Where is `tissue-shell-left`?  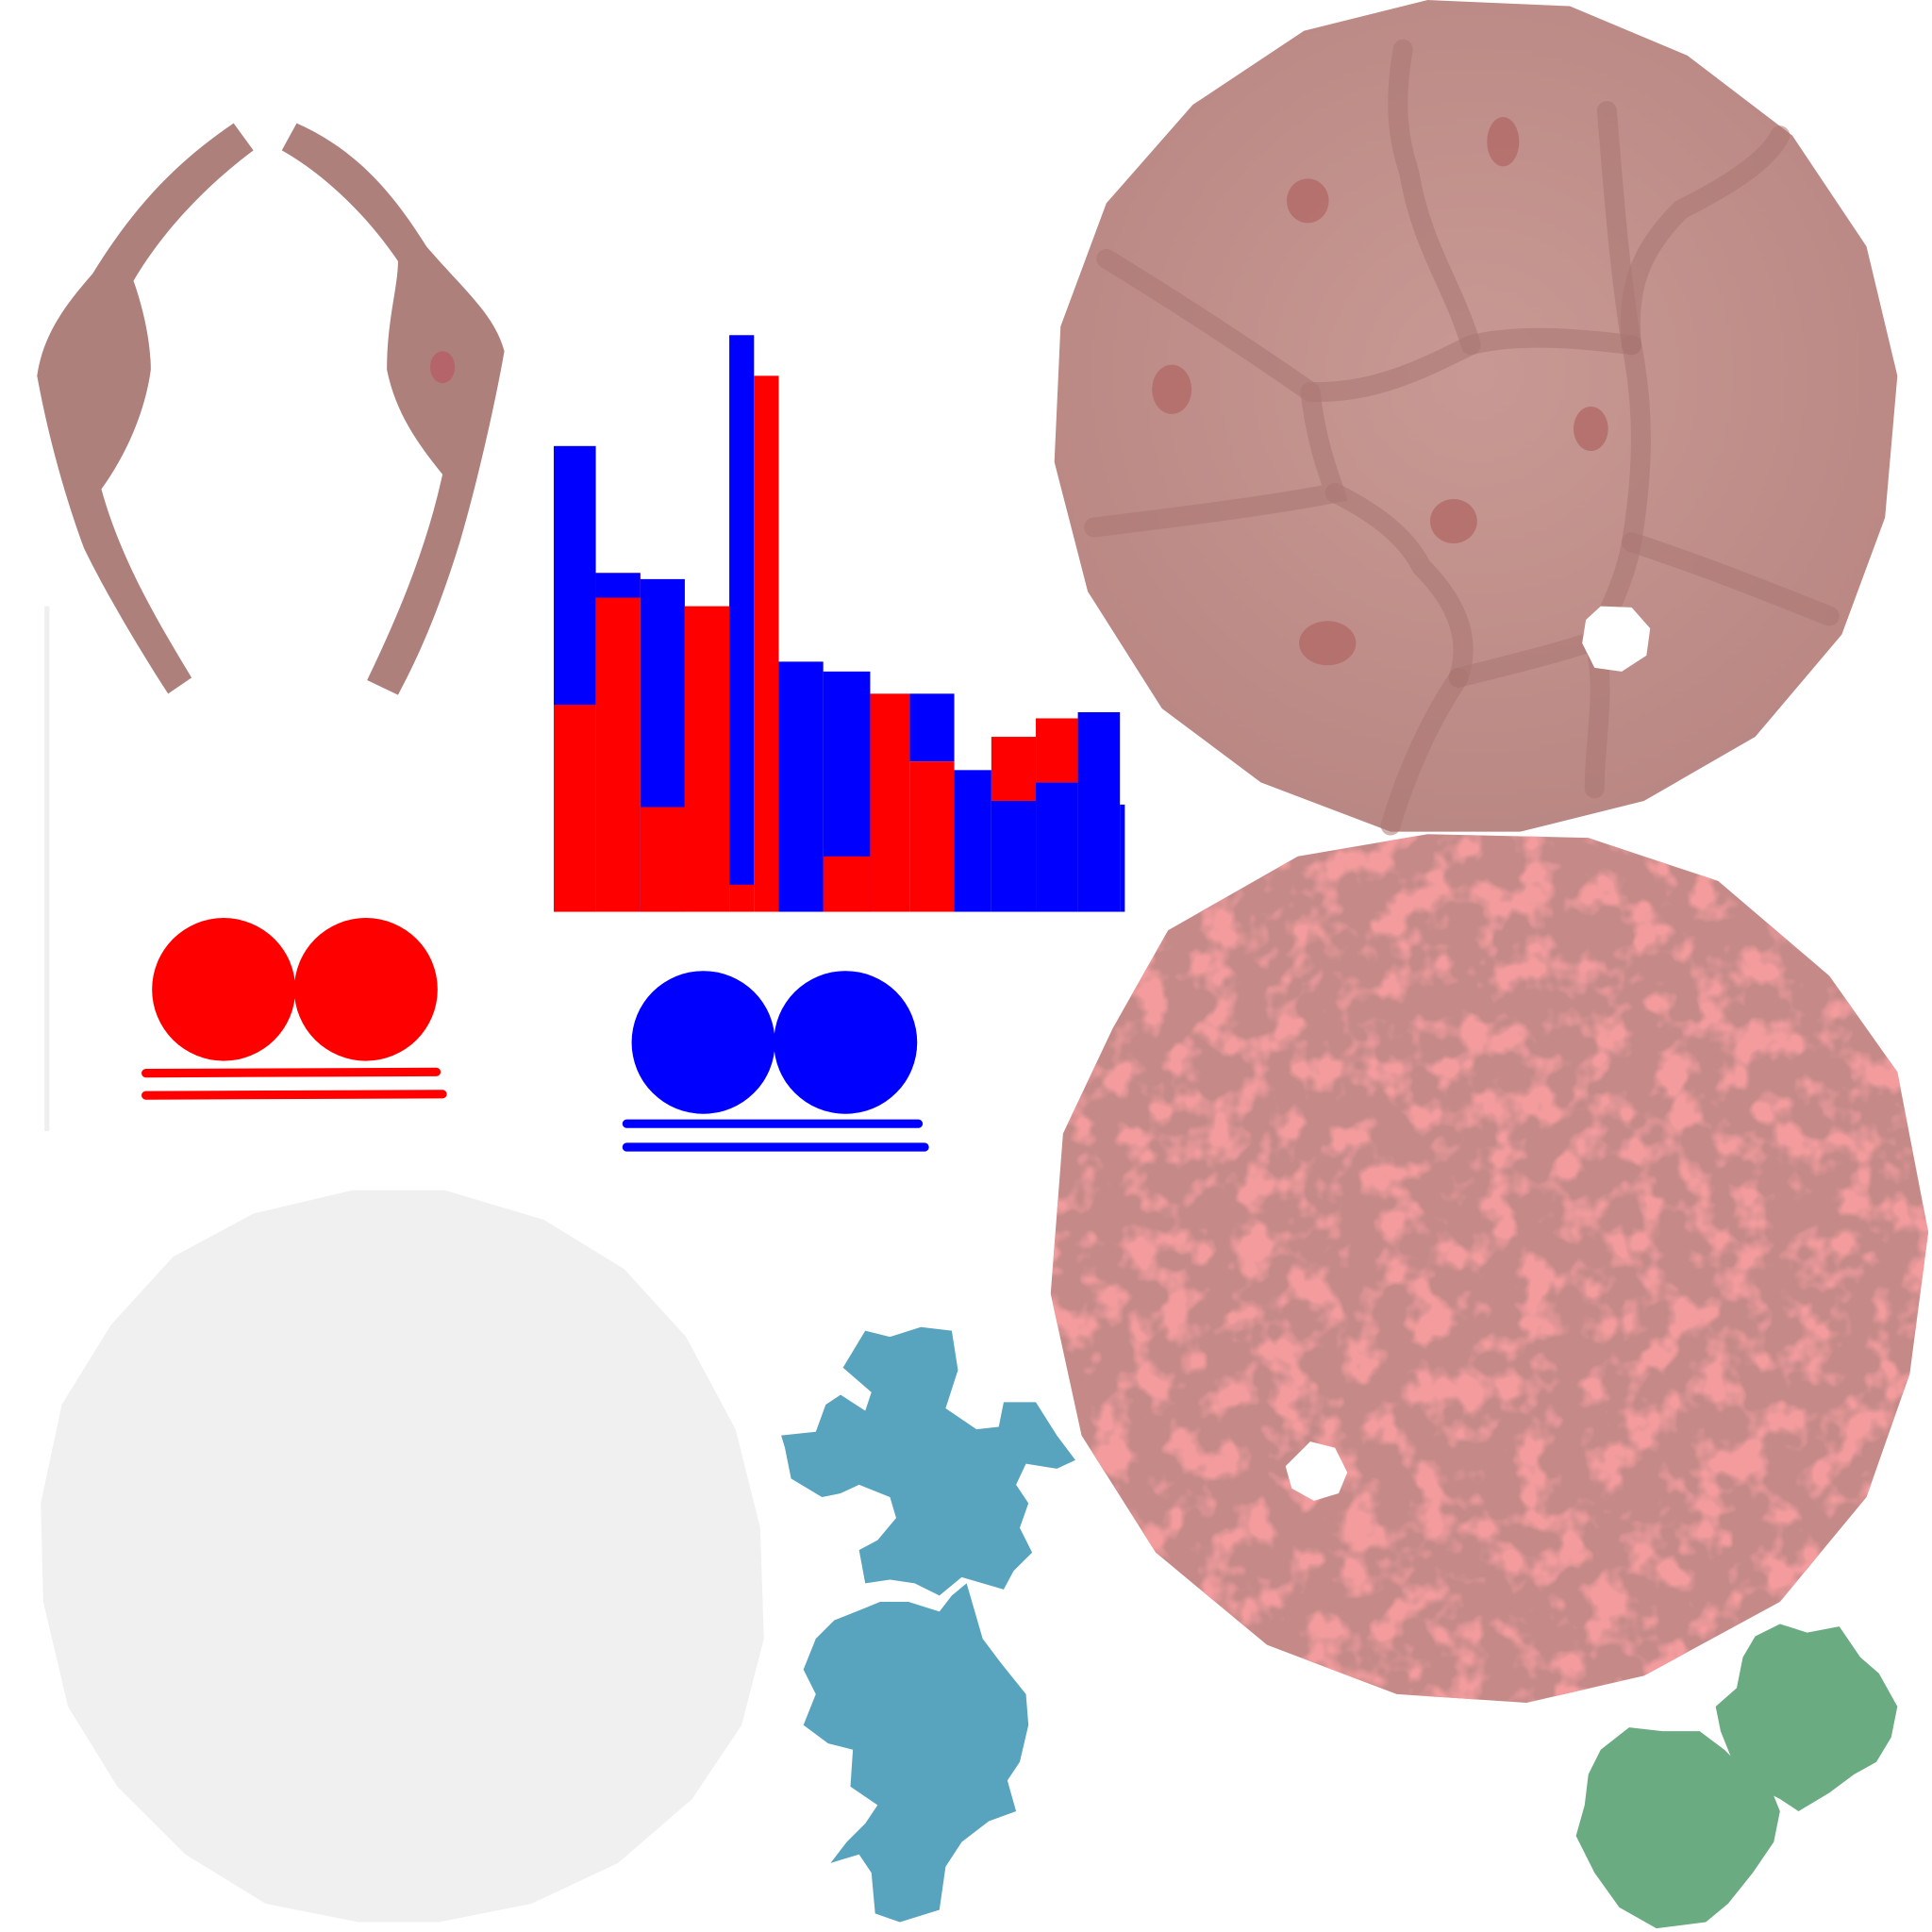
tissue-shell-left is located at coordinates (145, 409).